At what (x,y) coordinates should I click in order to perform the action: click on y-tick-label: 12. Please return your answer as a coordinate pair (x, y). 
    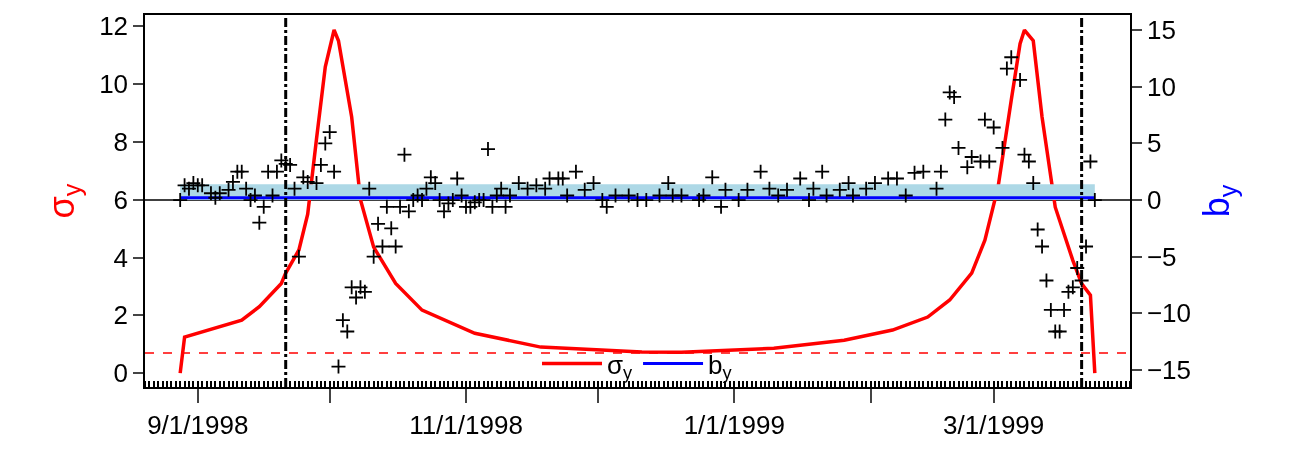
    Looking at the image, I should click on (114, 26).